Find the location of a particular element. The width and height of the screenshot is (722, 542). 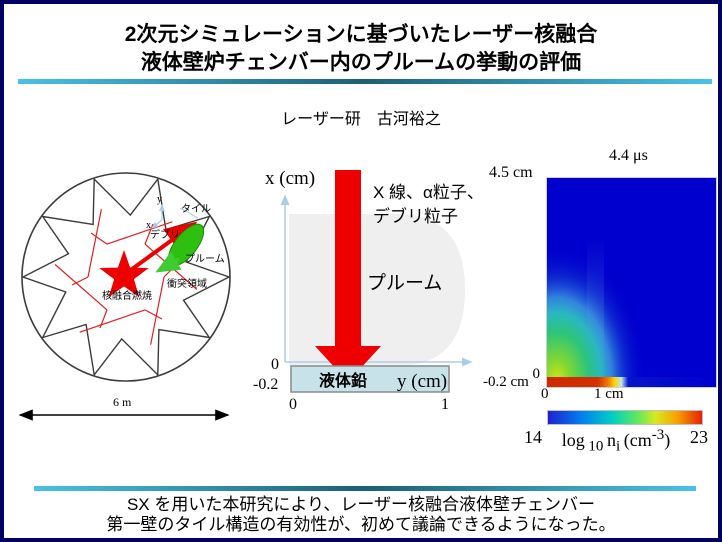

plume-expansion-arrow is located at coordinates (168, 262).